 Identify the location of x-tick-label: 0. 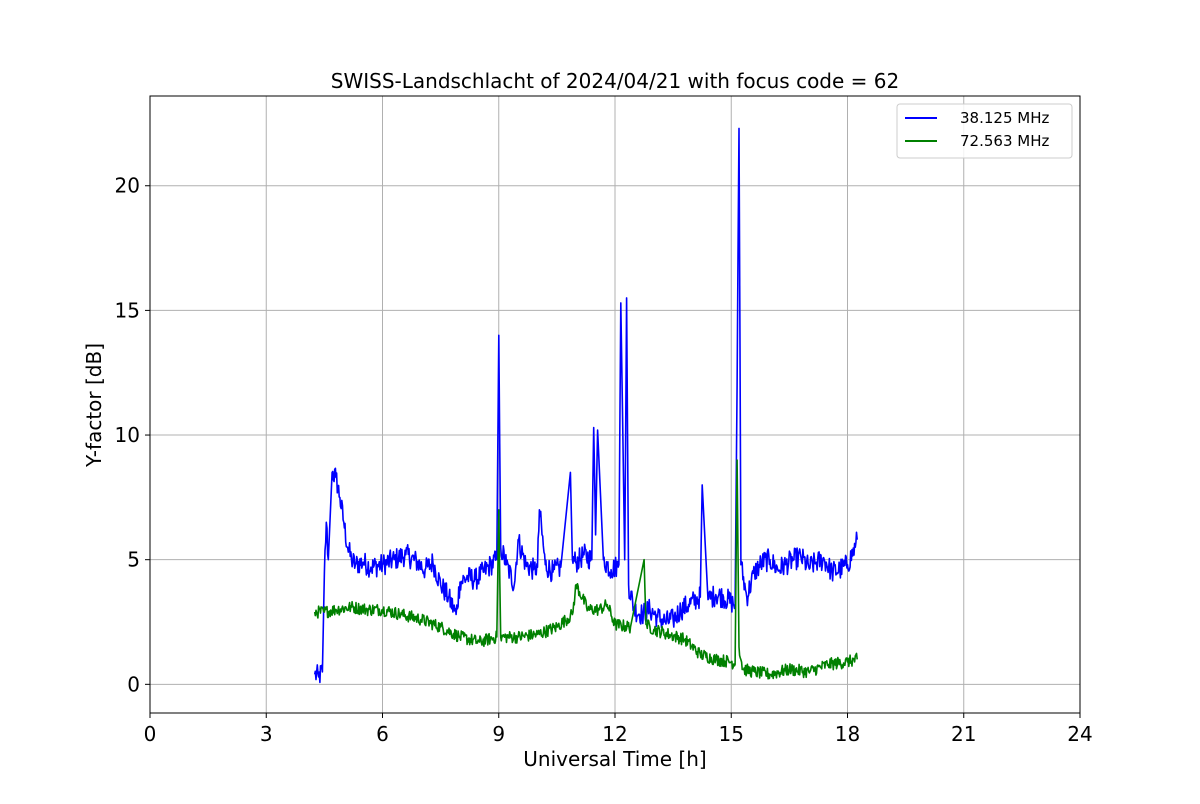
(150, 734).